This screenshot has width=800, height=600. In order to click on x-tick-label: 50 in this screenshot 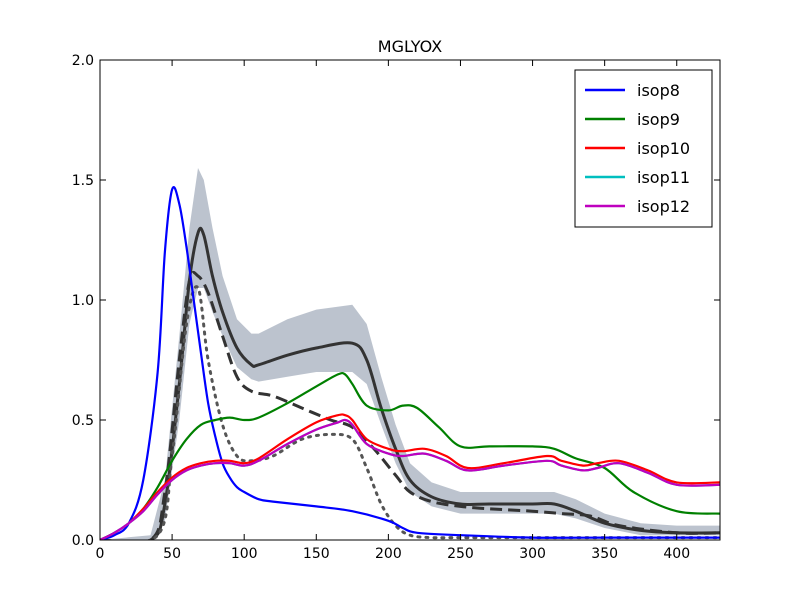, I will do `click(172, 554)`.